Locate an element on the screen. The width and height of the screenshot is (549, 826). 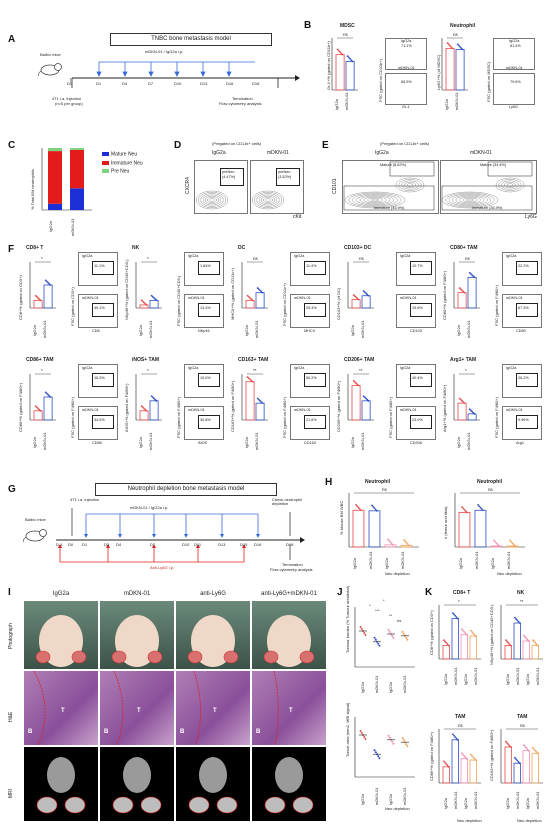
cell-title: CD80+ TAM is located at coordinates (464, 248).